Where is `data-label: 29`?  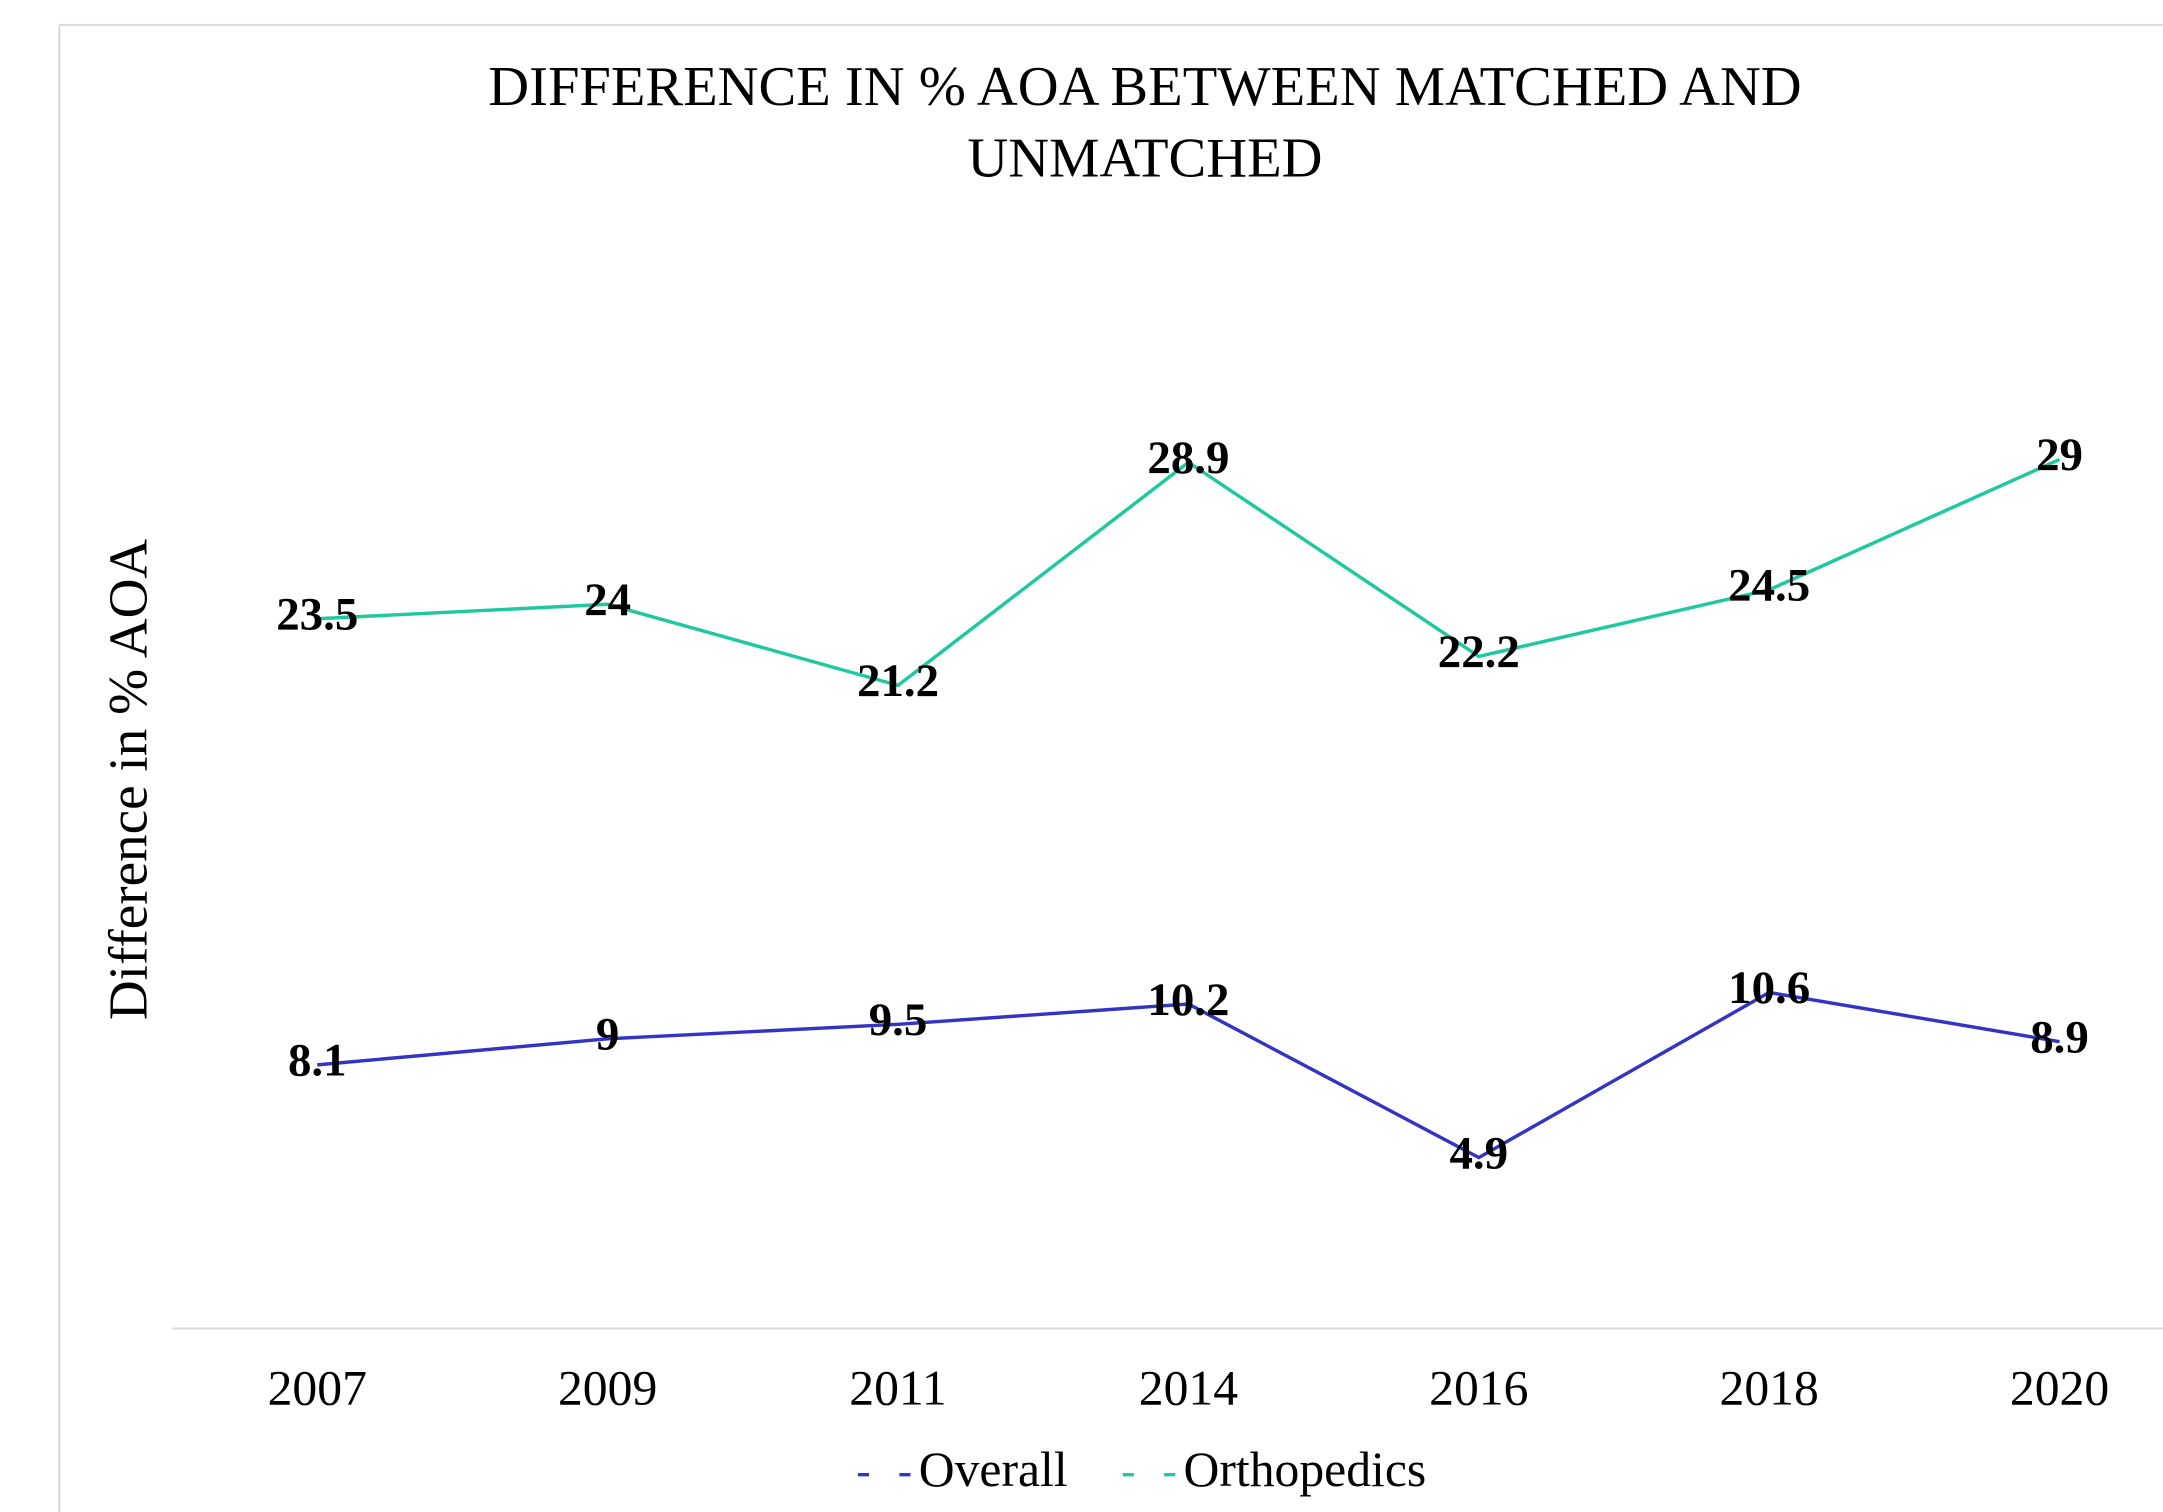 data-label: 29 is located at coordinates (2059, 455).